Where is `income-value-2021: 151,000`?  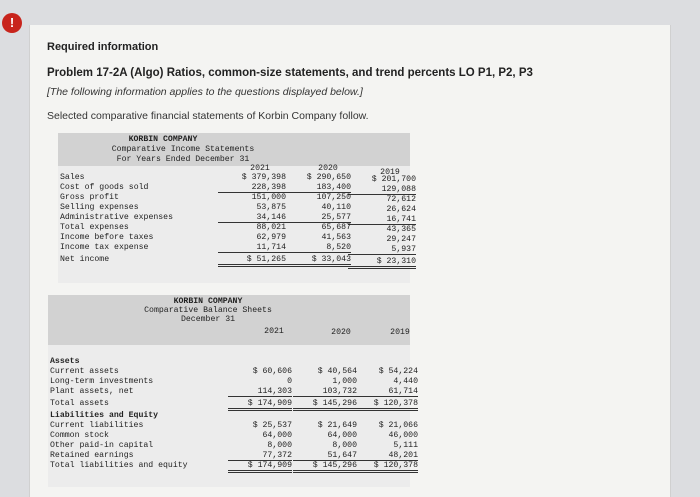 income-value-2021: 151,000 is located at coordinates (268, 197).